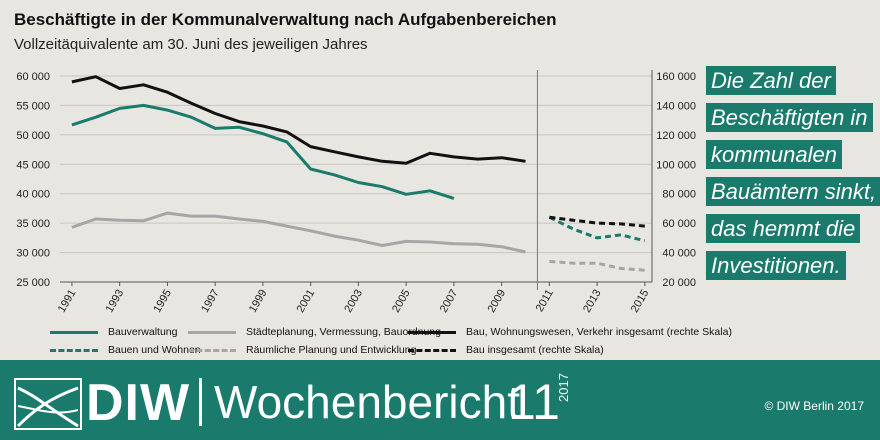 The image size is (880, 440). Describe the element at coordinates (676, 136) in the screenshot. I see `y-tick-right: 120 000` at that location.